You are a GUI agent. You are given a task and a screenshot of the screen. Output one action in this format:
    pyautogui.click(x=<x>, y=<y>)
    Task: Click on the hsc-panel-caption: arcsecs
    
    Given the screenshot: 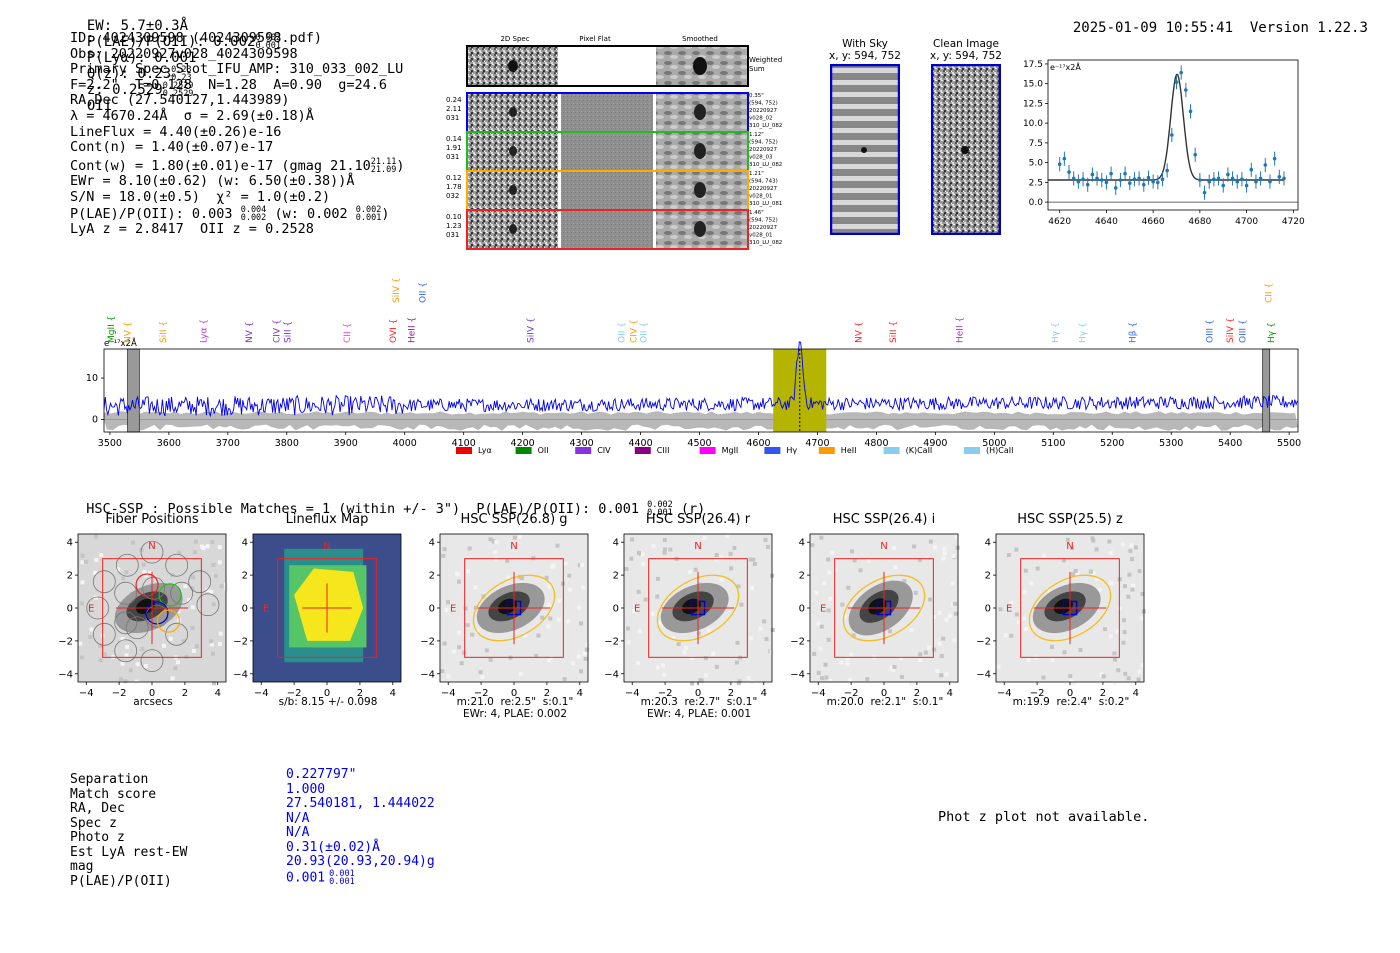 What is the action you would take?
    pyautogui.click(x=153, y=702)
    